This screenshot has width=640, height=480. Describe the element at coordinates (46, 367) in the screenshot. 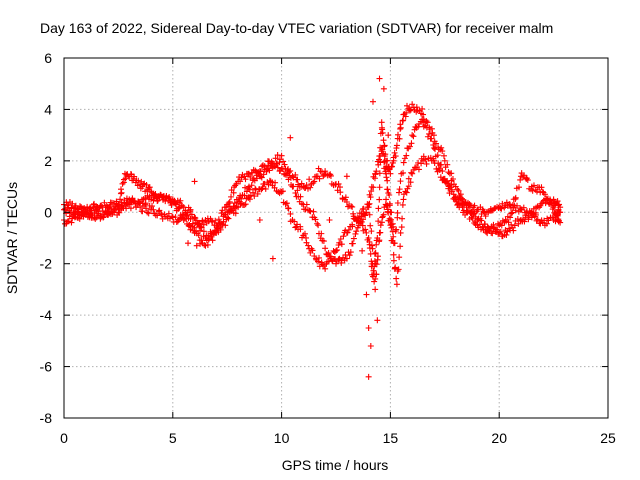

I see `y-tick-label: -6` at that location.